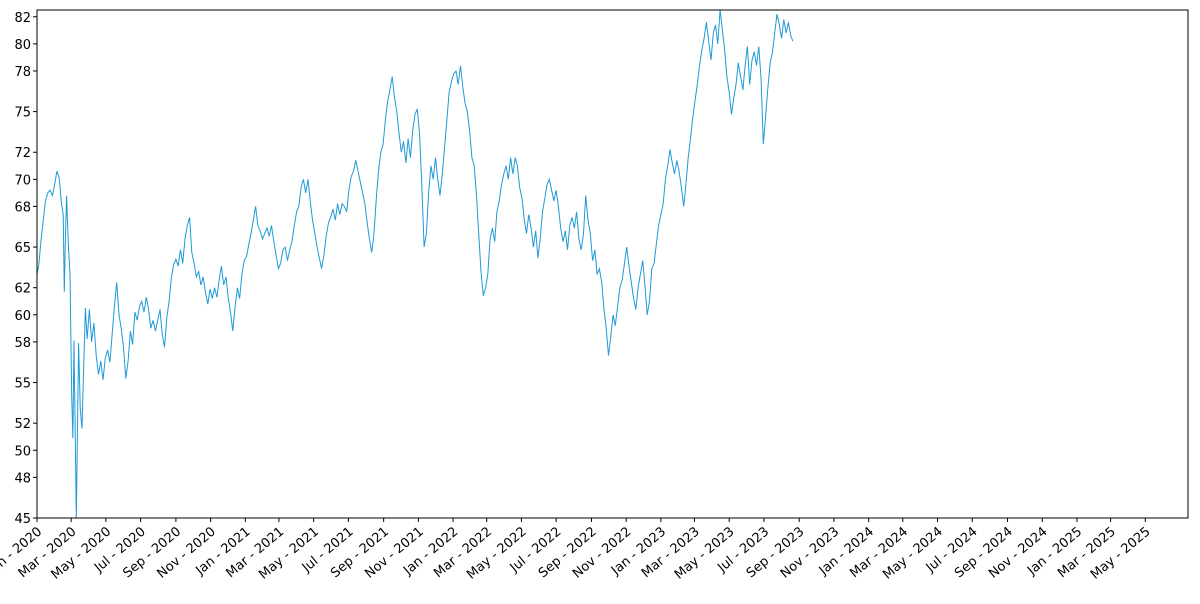  What do you see at coordinates (22, 289) in the screenshot?
I see `y-tick-label: 62` at bounding box center [22, 289].